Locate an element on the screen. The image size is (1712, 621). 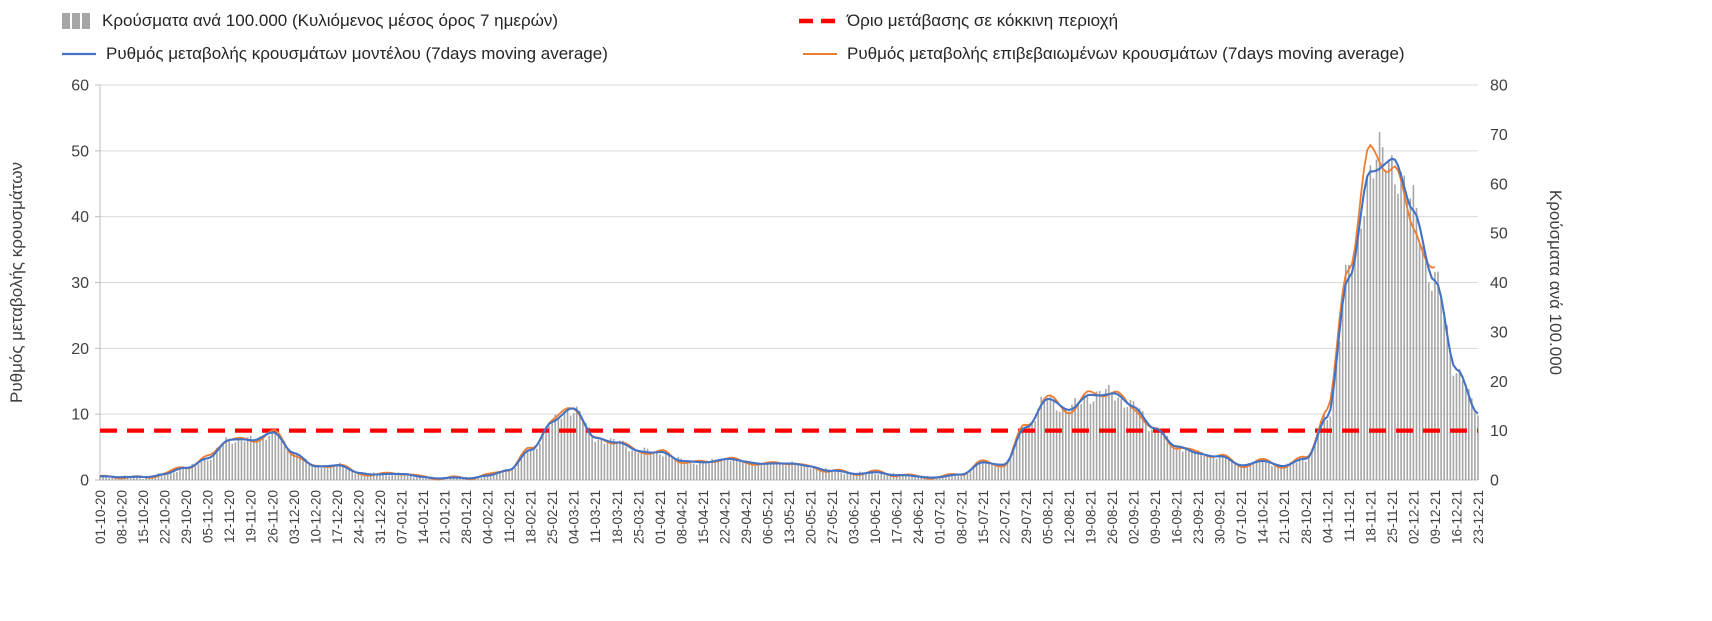
svg-text: 15-07-21 is located at coordinates (983, 517).